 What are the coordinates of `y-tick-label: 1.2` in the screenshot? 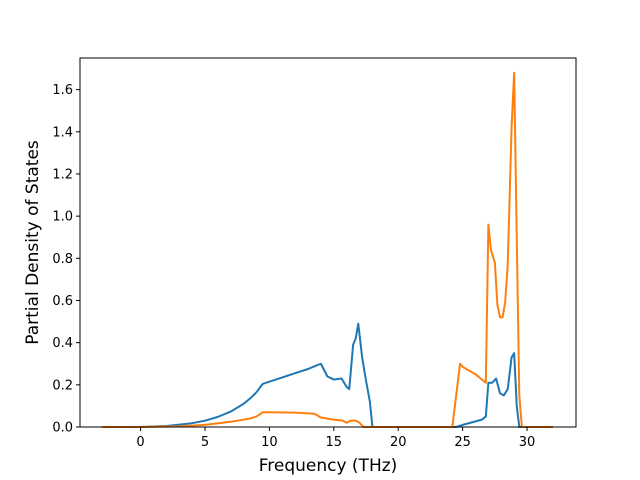 It's located at (62, 174).